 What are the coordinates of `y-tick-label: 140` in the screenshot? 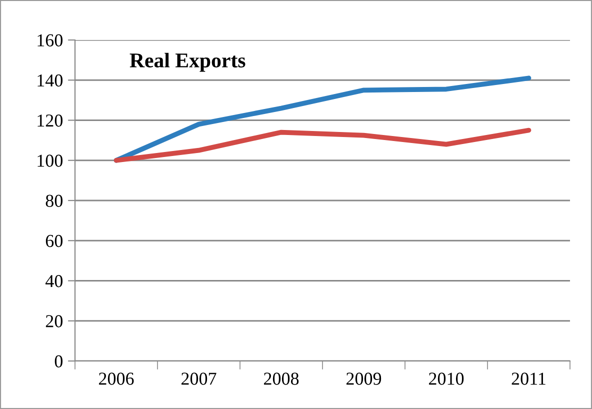 It's located at (50, 80).